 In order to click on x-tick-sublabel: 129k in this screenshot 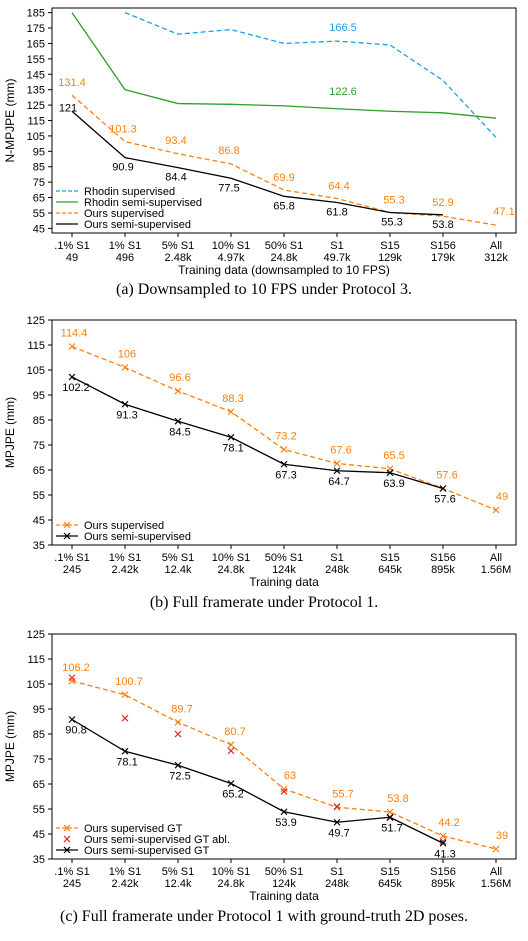, I will do `click(390, 258)`.